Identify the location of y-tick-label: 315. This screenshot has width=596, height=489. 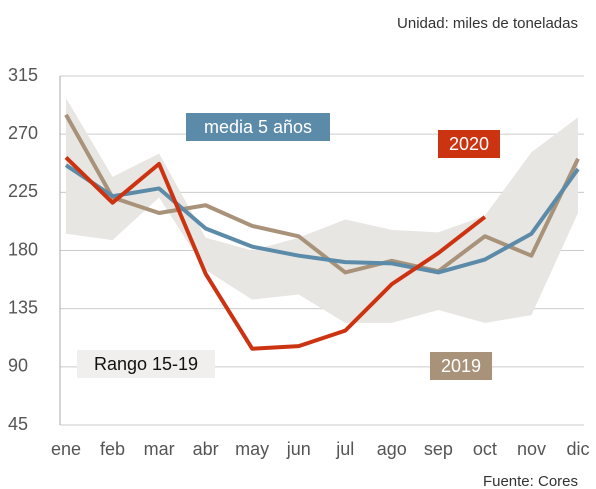
(23, 75).